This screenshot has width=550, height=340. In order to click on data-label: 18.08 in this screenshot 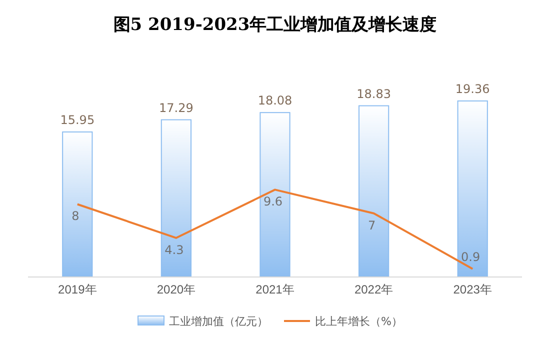, I will do `click(275, 101)`.